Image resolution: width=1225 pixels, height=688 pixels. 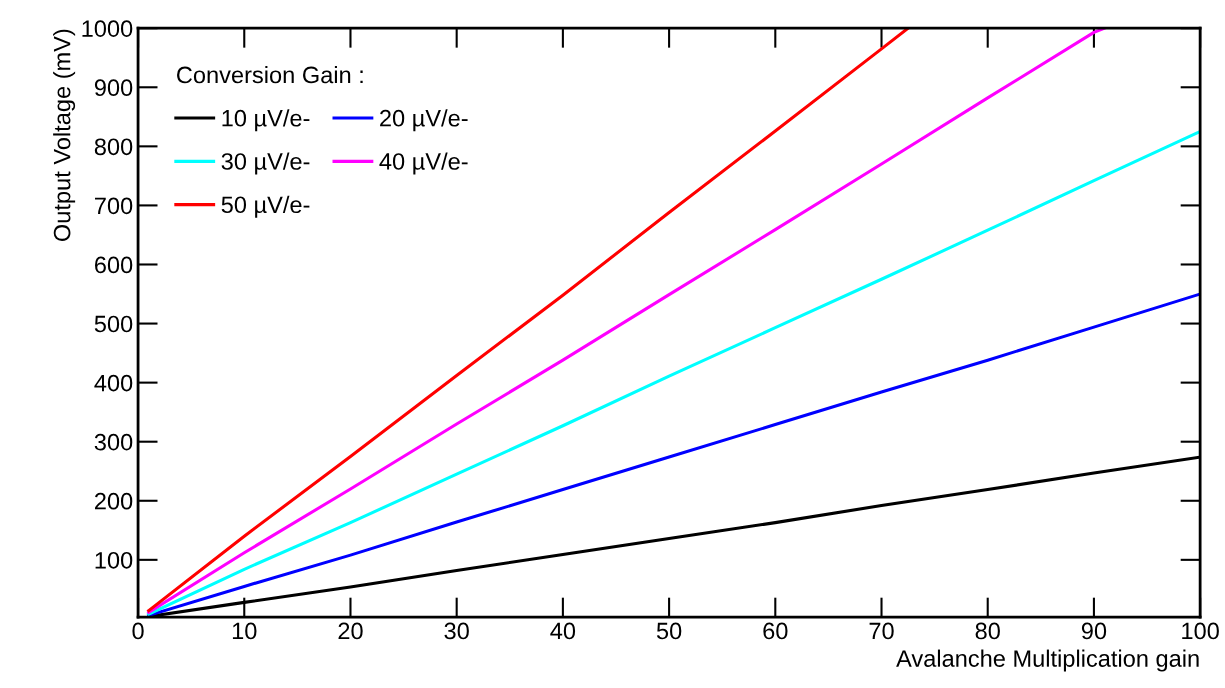 I want to click on y-tick-label: 1000, so click(x=107, y=28).